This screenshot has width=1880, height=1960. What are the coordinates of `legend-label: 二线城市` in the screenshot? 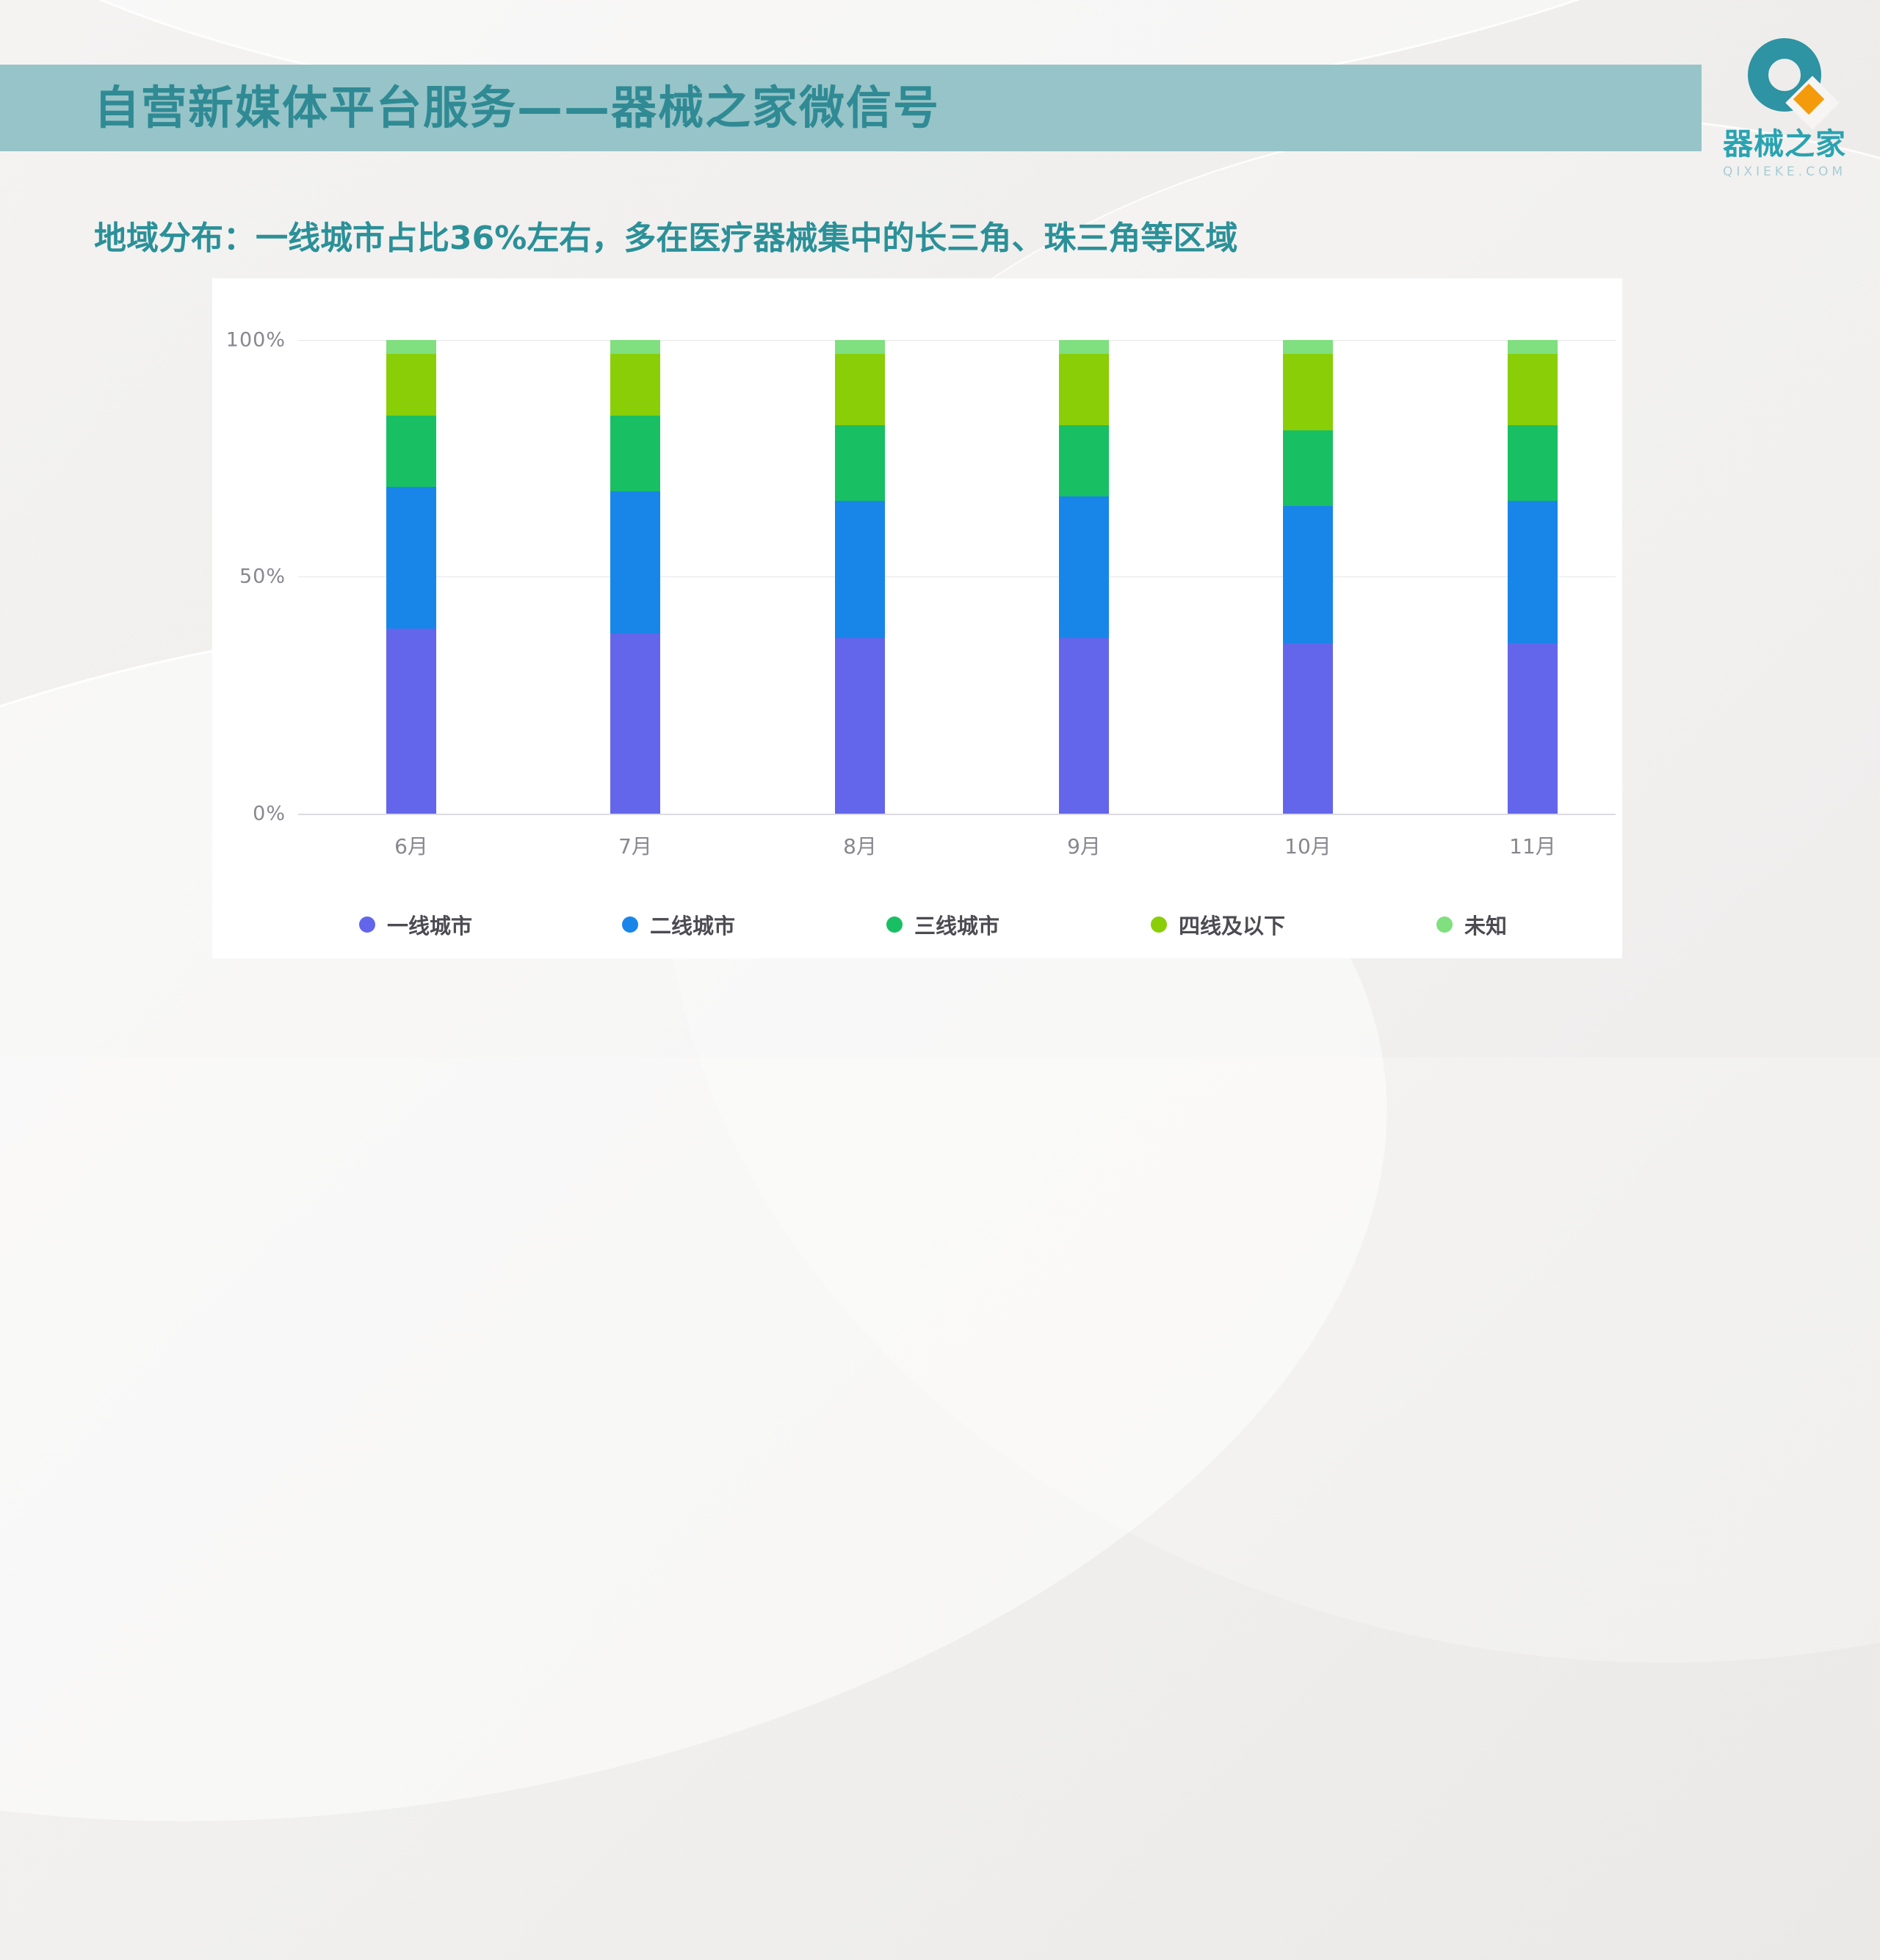 It's located at (693, 926).